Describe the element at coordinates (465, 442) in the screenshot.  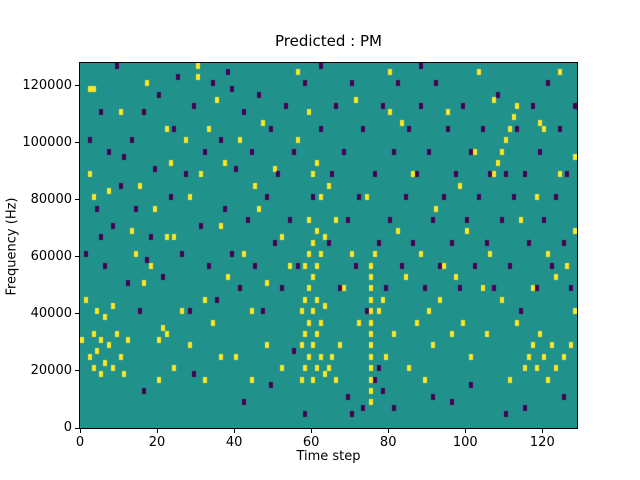
I see `x-tick-label: 100` at that location.